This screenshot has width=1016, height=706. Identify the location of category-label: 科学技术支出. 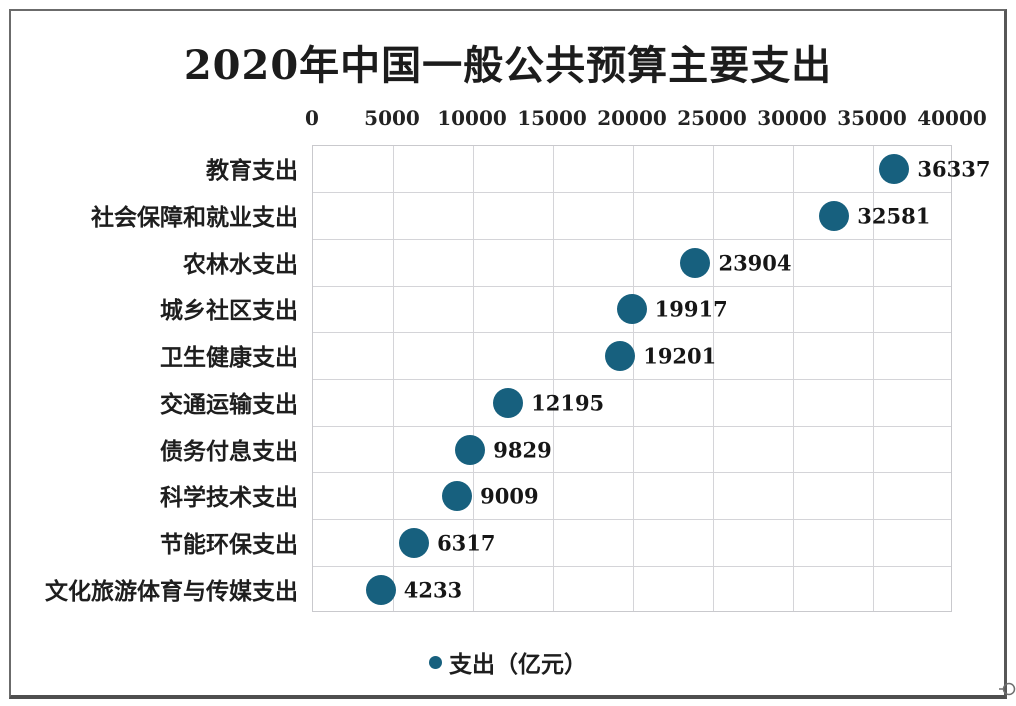
(229, 498).